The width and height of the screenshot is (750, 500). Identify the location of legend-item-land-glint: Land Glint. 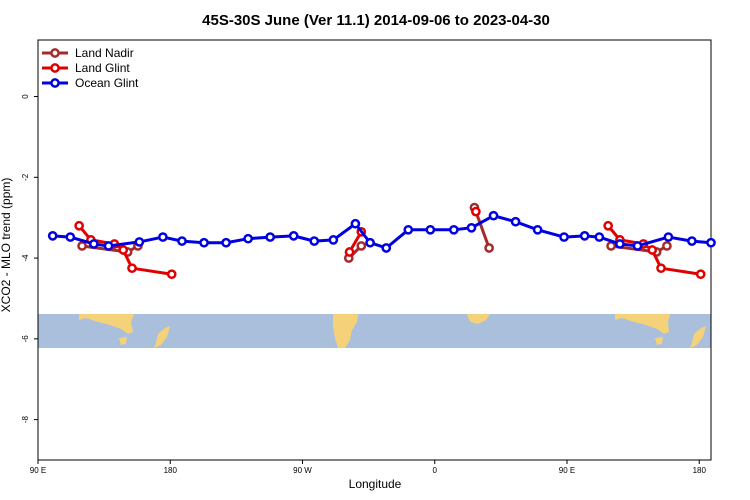
(86, 68).